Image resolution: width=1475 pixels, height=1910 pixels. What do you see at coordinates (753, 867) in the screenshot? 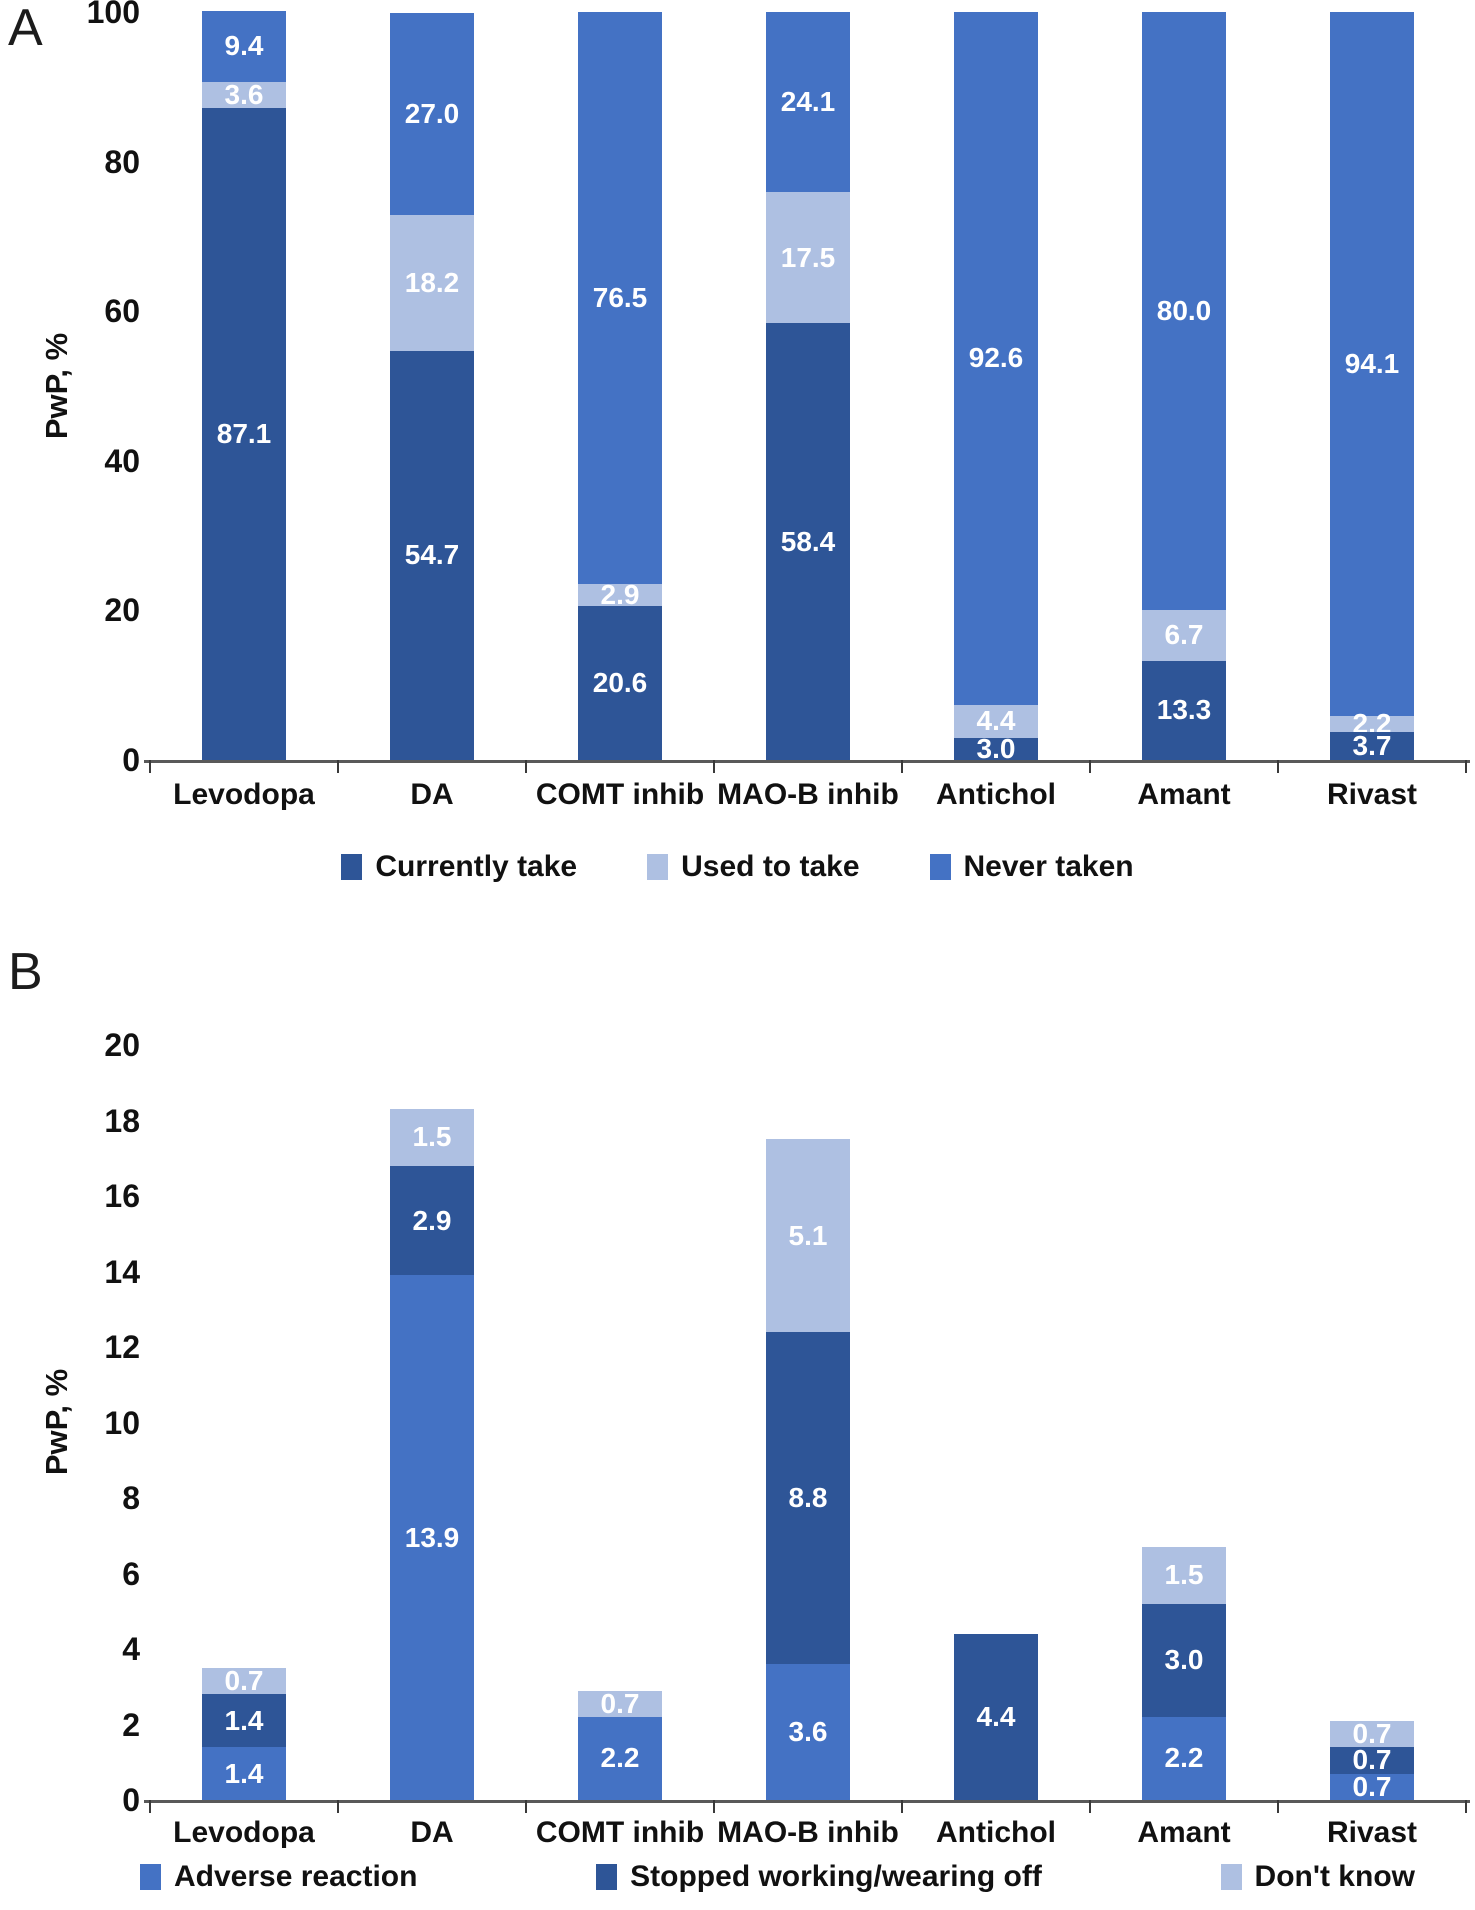
I see `legend-item-used-to-take: Used to take` at bounding box center [753, 867].